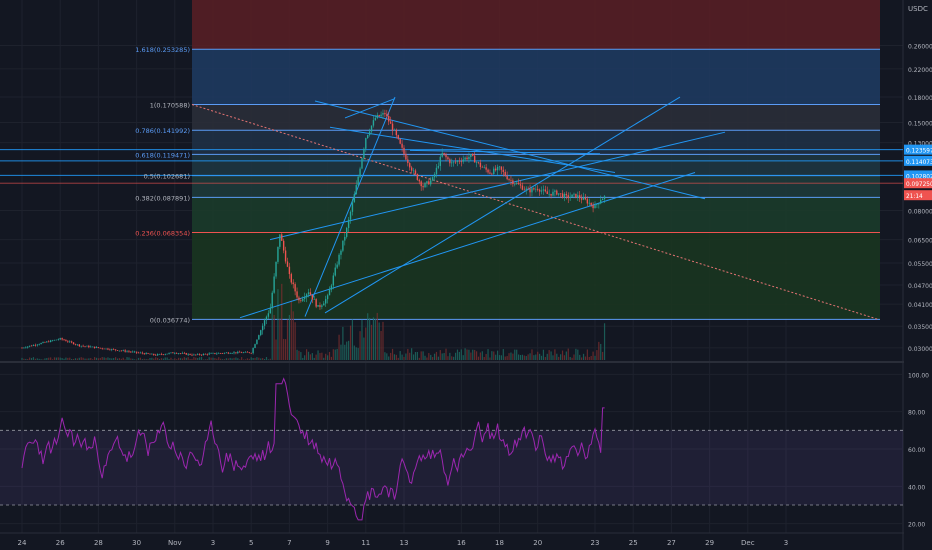  Describe the element at coordinates (289, 543) in the screenshot. I see `time-tick-label: 7` at that location.